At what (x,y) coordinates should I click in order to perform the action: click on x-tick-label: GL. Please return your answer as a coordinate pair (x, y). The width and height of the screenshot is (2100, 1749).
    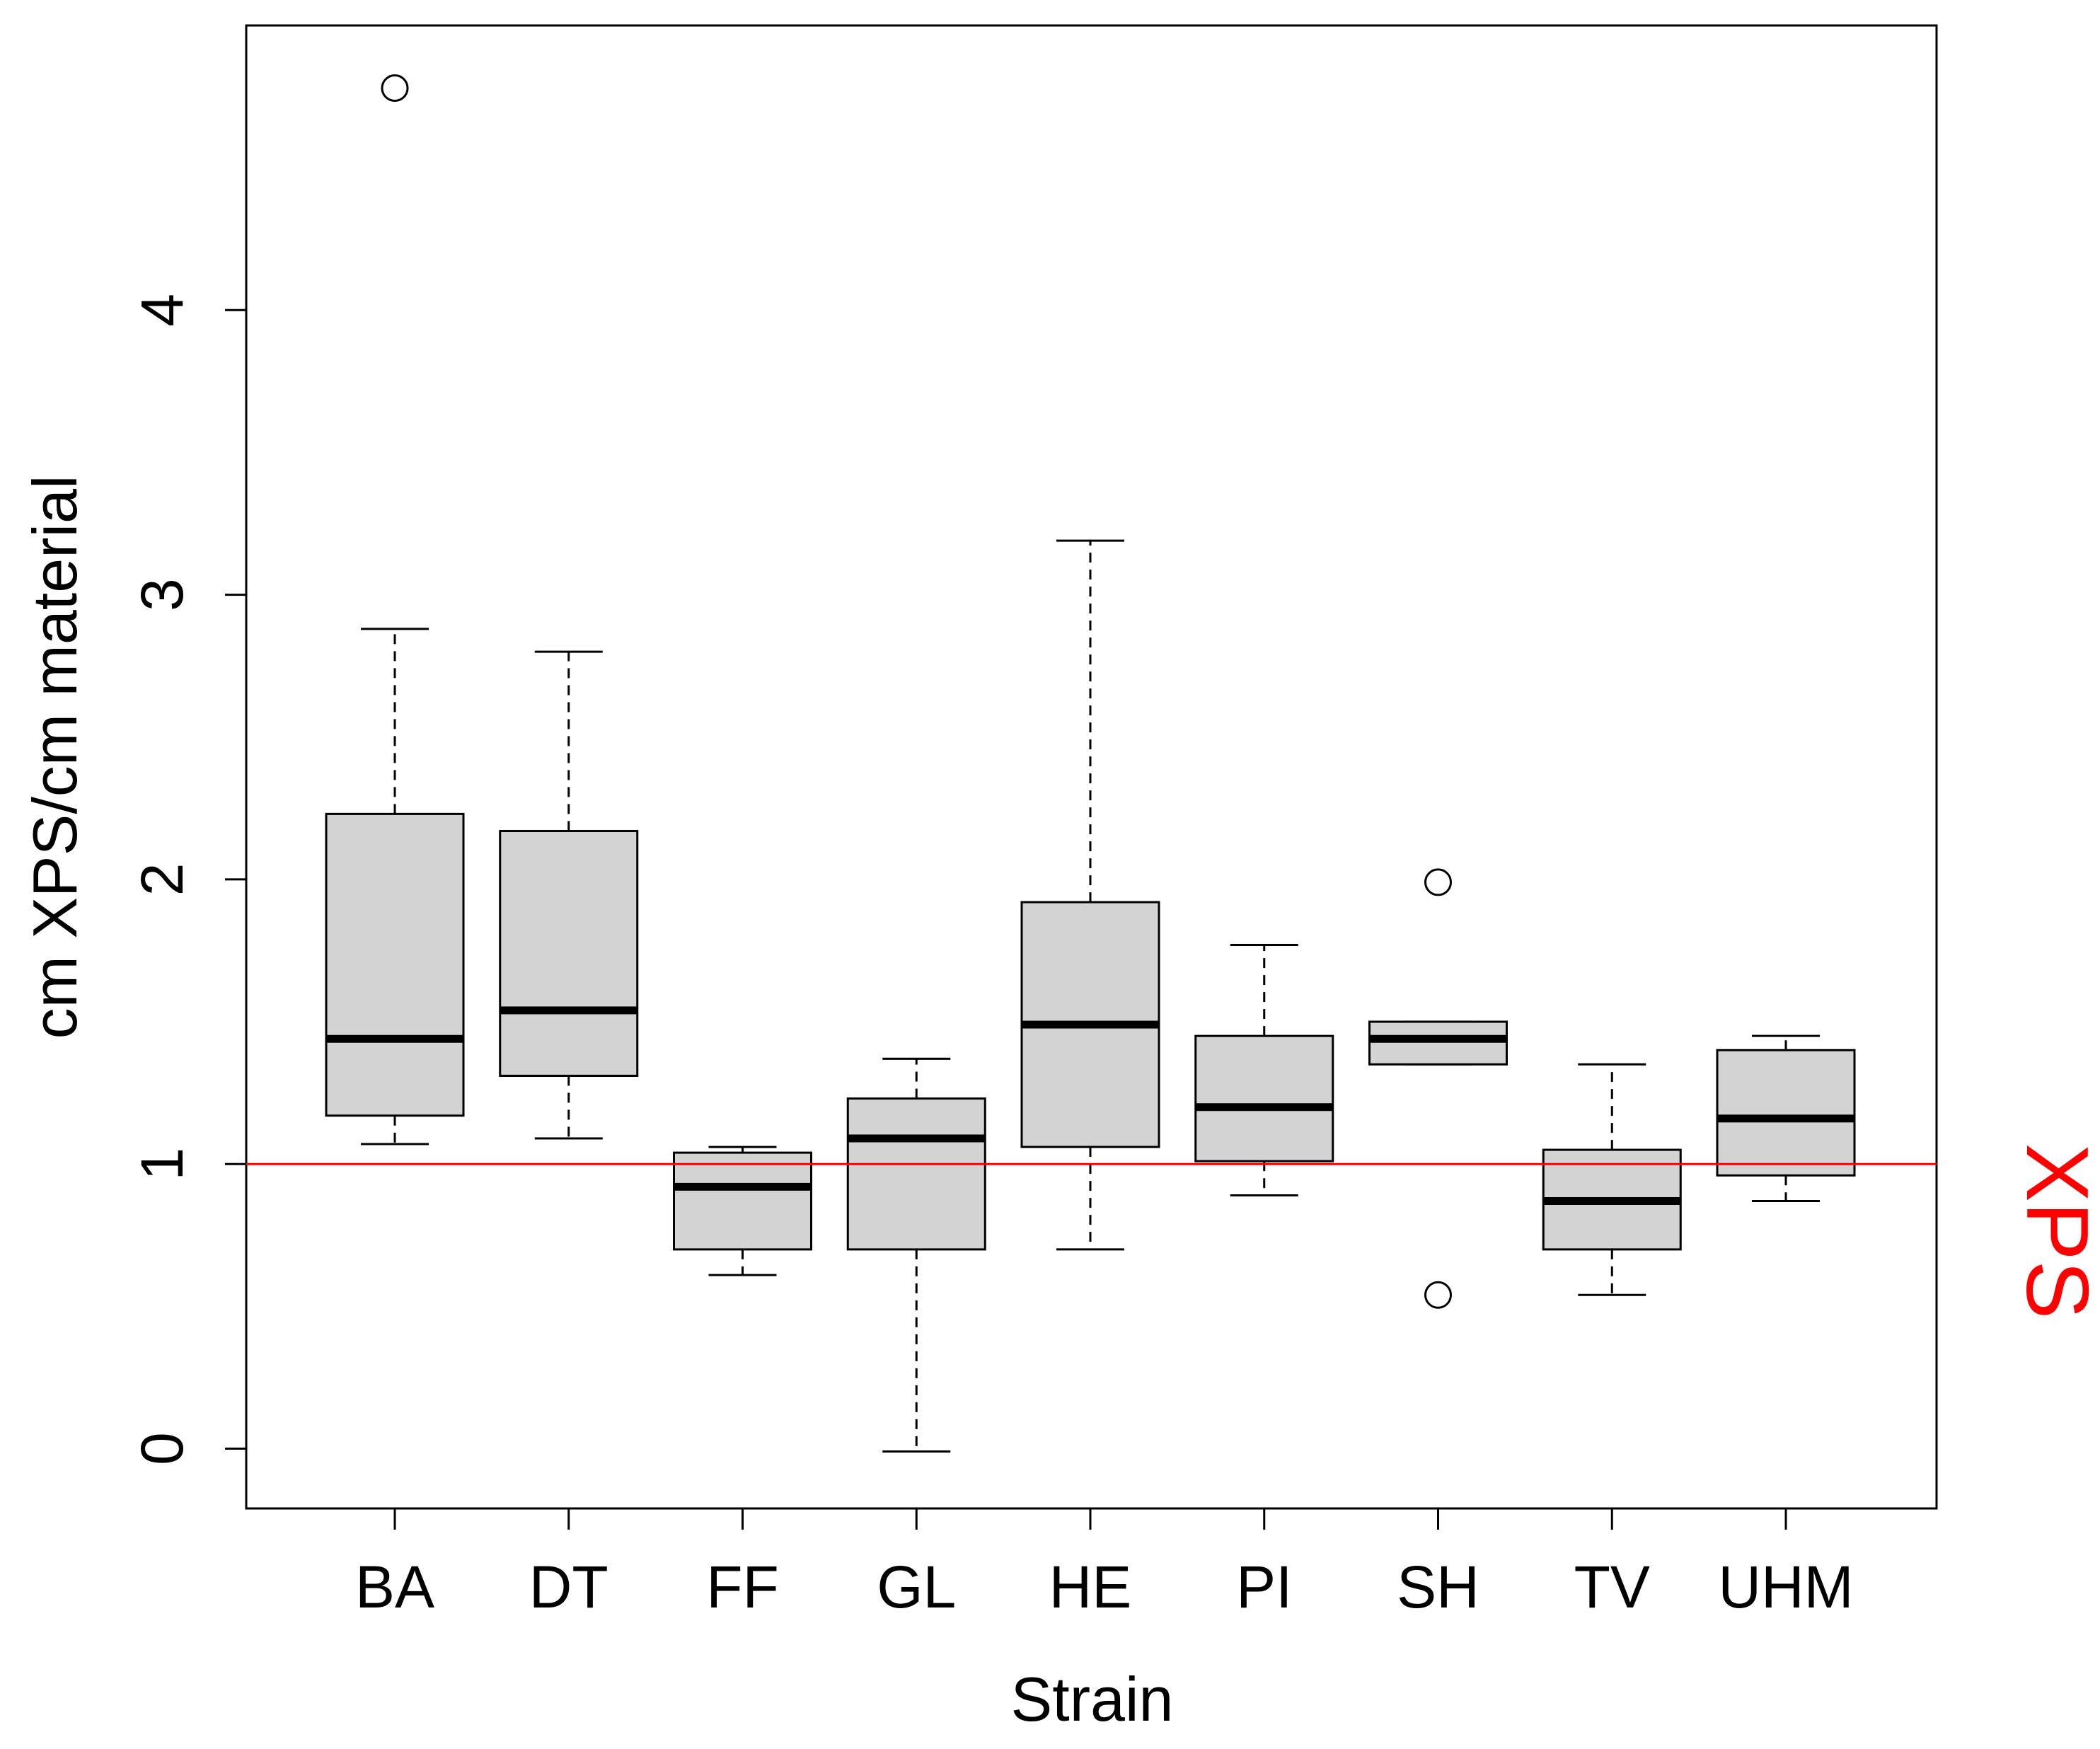
    Looking at the image, I should click on (916, 1587).